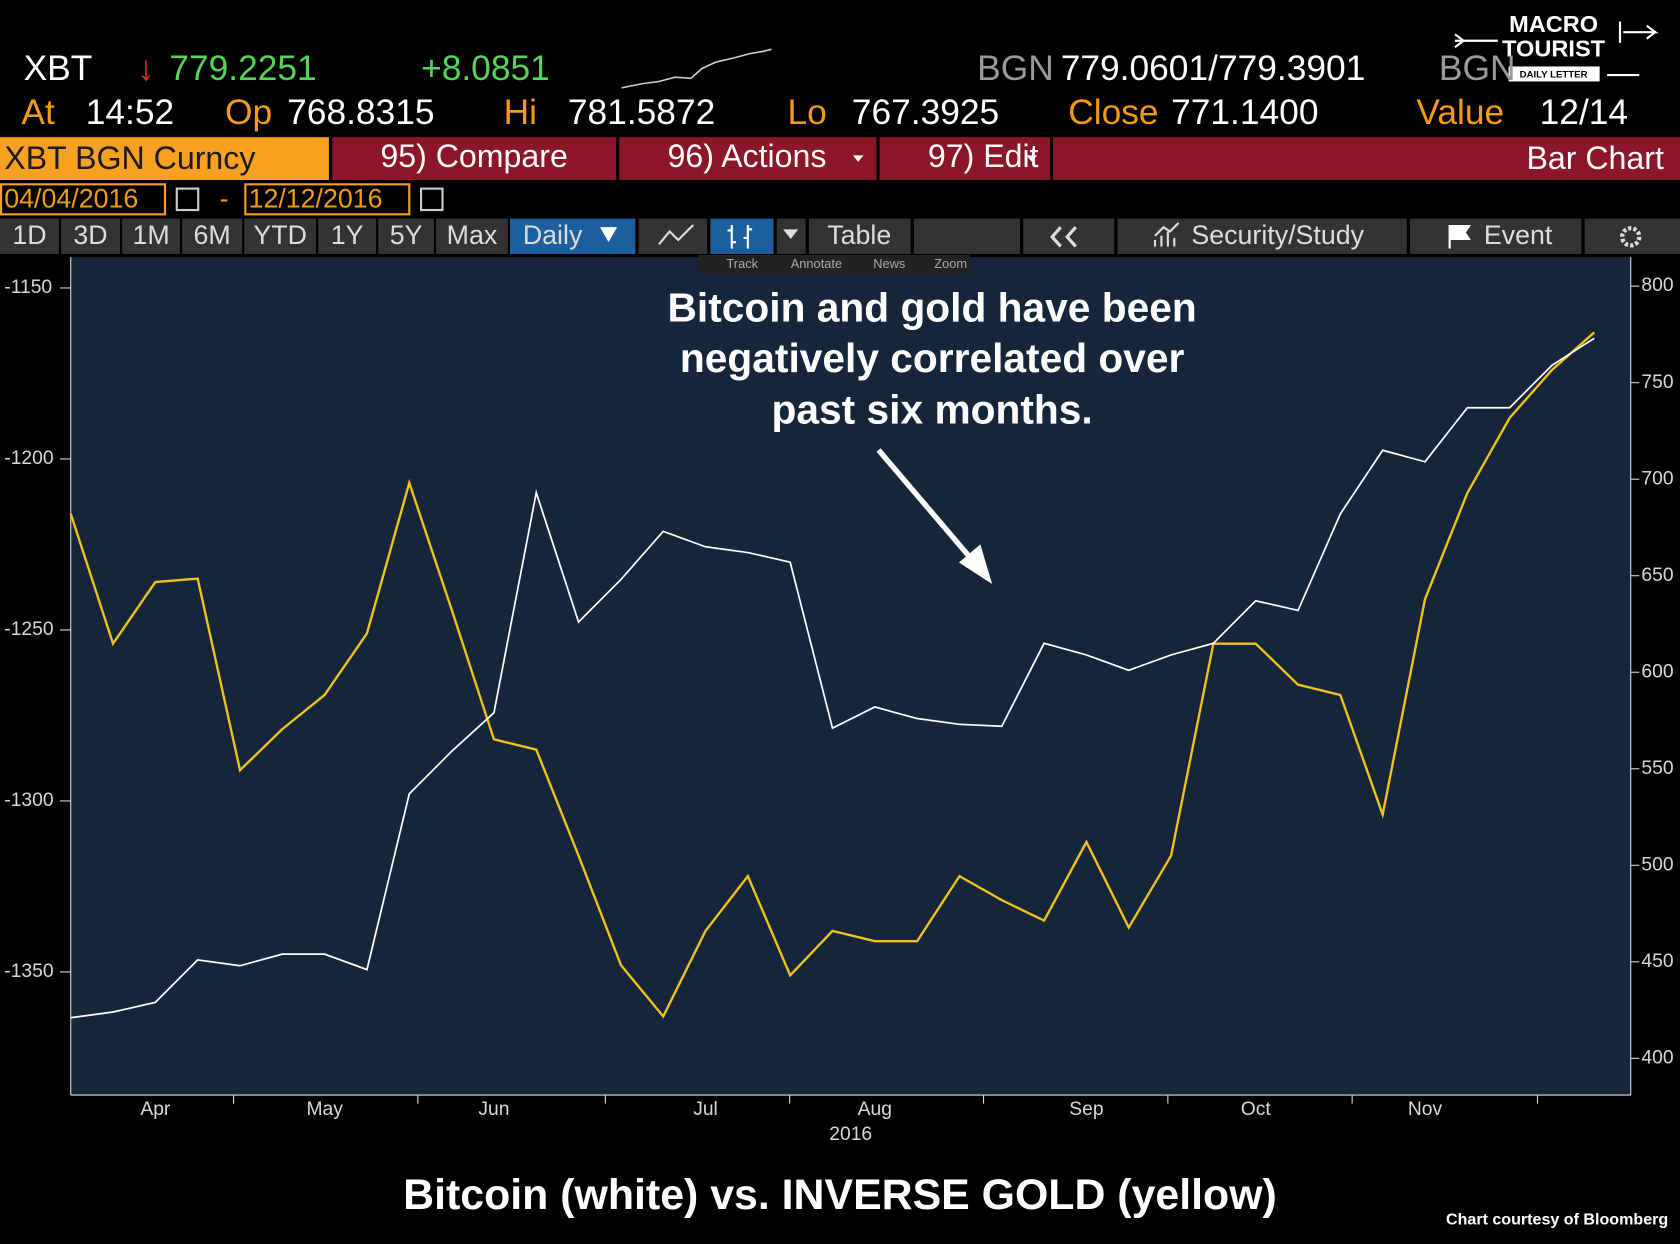  Describe the element at coordinates (1657, 864) in the screenshot. I see `y2-tick-label: 500` at that location.